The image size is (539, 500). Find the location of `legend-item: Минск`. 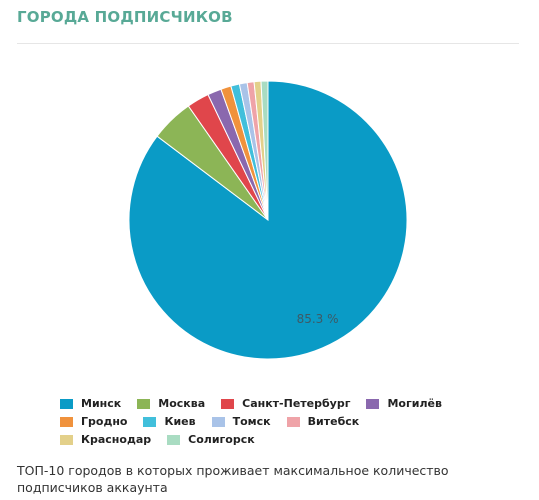

legend-item: Минск is located at coordinates (90, 403).